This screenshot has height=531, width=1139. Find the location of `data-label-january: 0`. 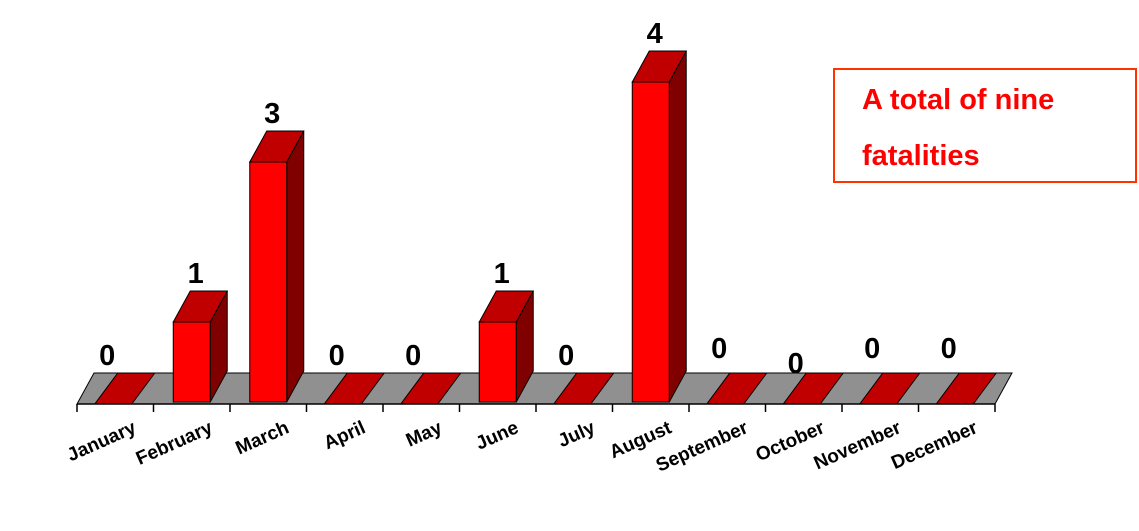

data-label-january: 0 is located at coordinates (107, 356).